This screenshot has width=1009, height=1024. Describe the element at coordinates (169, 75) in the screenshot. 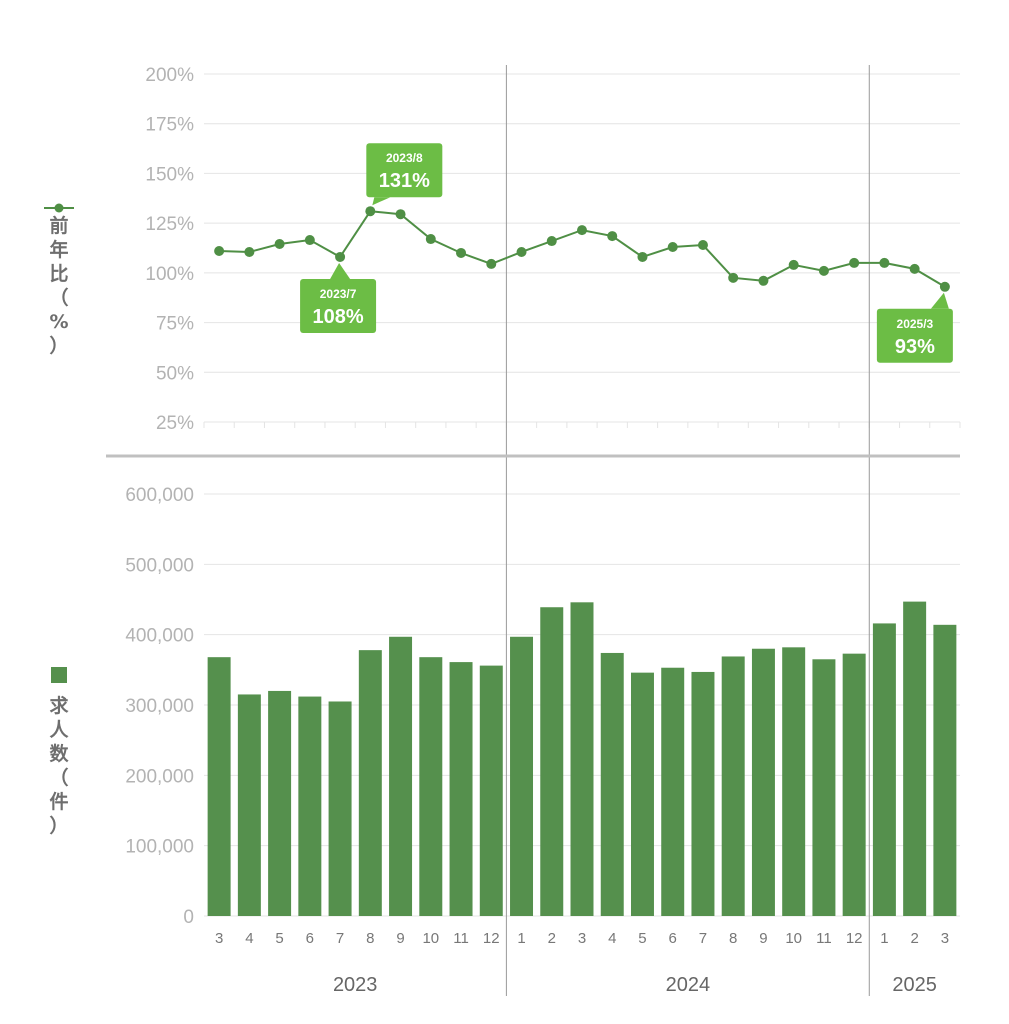

I see `line-y-tick-label: 200%` at that location.